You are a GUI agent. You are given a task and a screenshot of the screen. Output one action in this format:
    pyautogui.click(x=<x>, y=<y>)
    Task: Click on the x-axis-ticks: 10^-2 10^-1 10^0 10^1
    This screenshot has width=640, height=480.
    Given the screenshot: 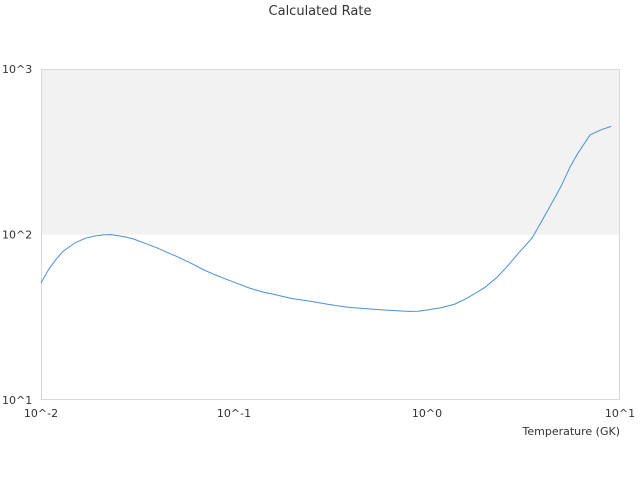 What is the action you would take?
    pyautogui.click(x=329, y=413)
    